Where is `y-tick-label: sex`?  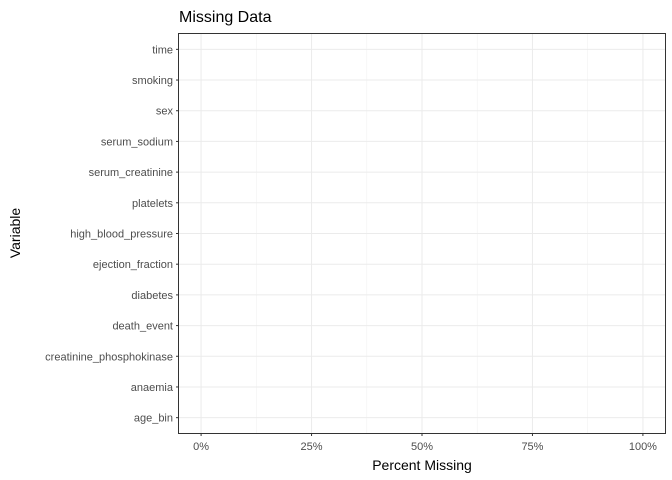
y-tick-label: sex is located at coordinates (165, 112).